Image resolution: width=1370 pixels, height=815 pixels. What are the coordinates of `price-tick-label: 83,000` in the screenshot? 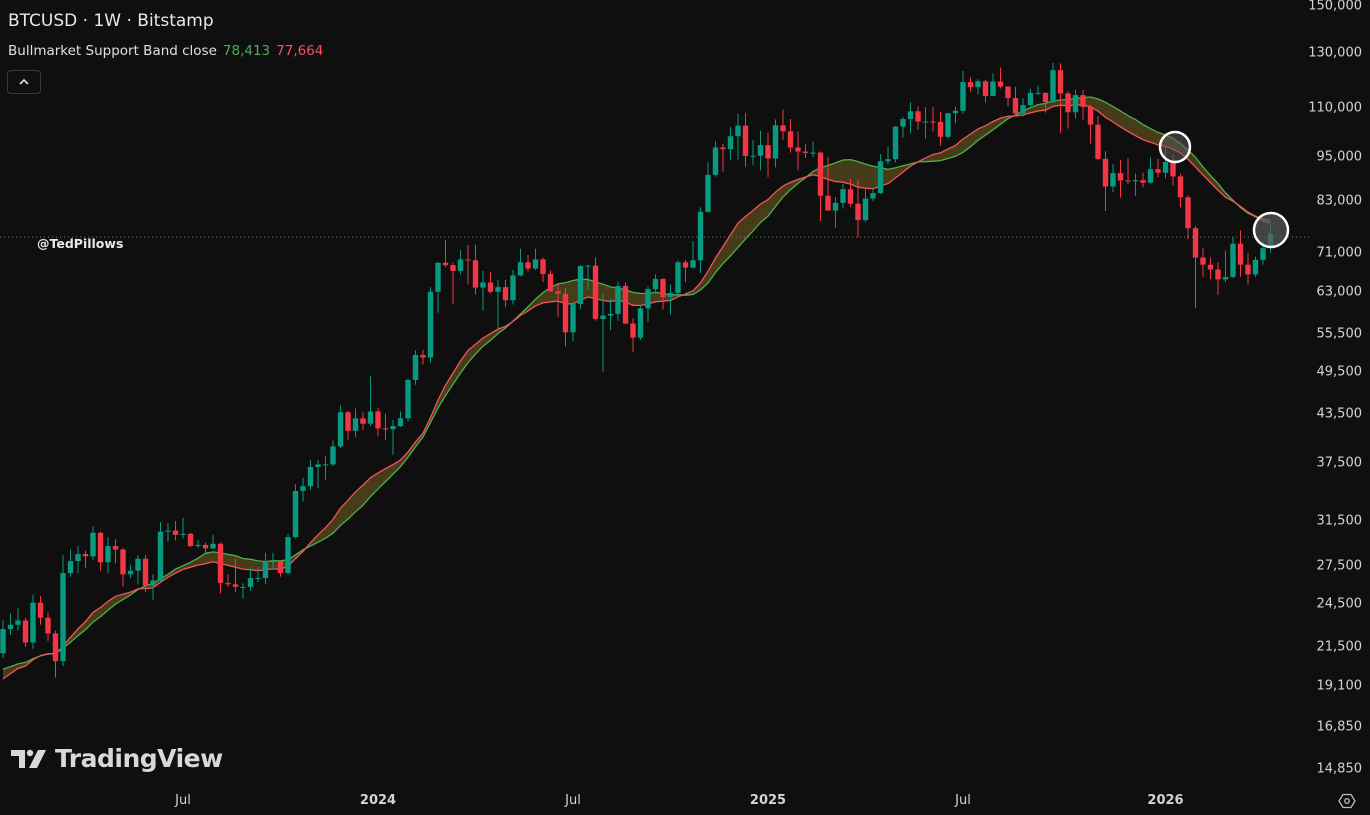 It's located at (1339, 201).